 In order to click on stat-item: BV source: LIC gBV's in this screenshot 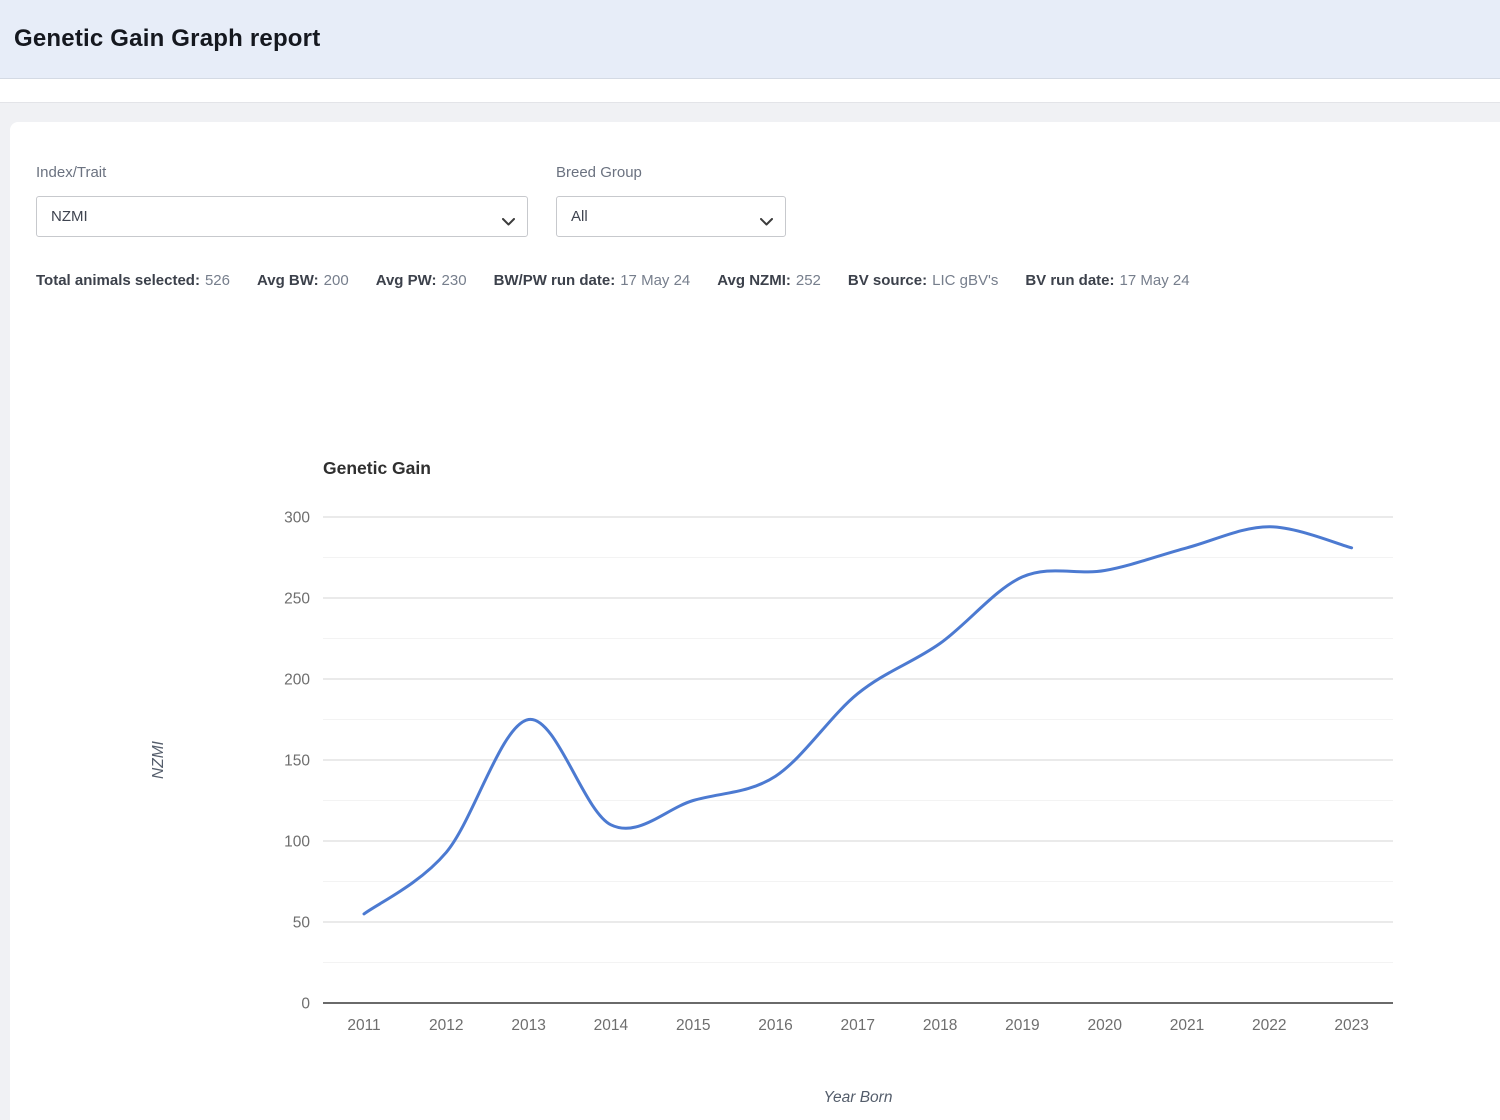, I will do `click(923, 280)`.